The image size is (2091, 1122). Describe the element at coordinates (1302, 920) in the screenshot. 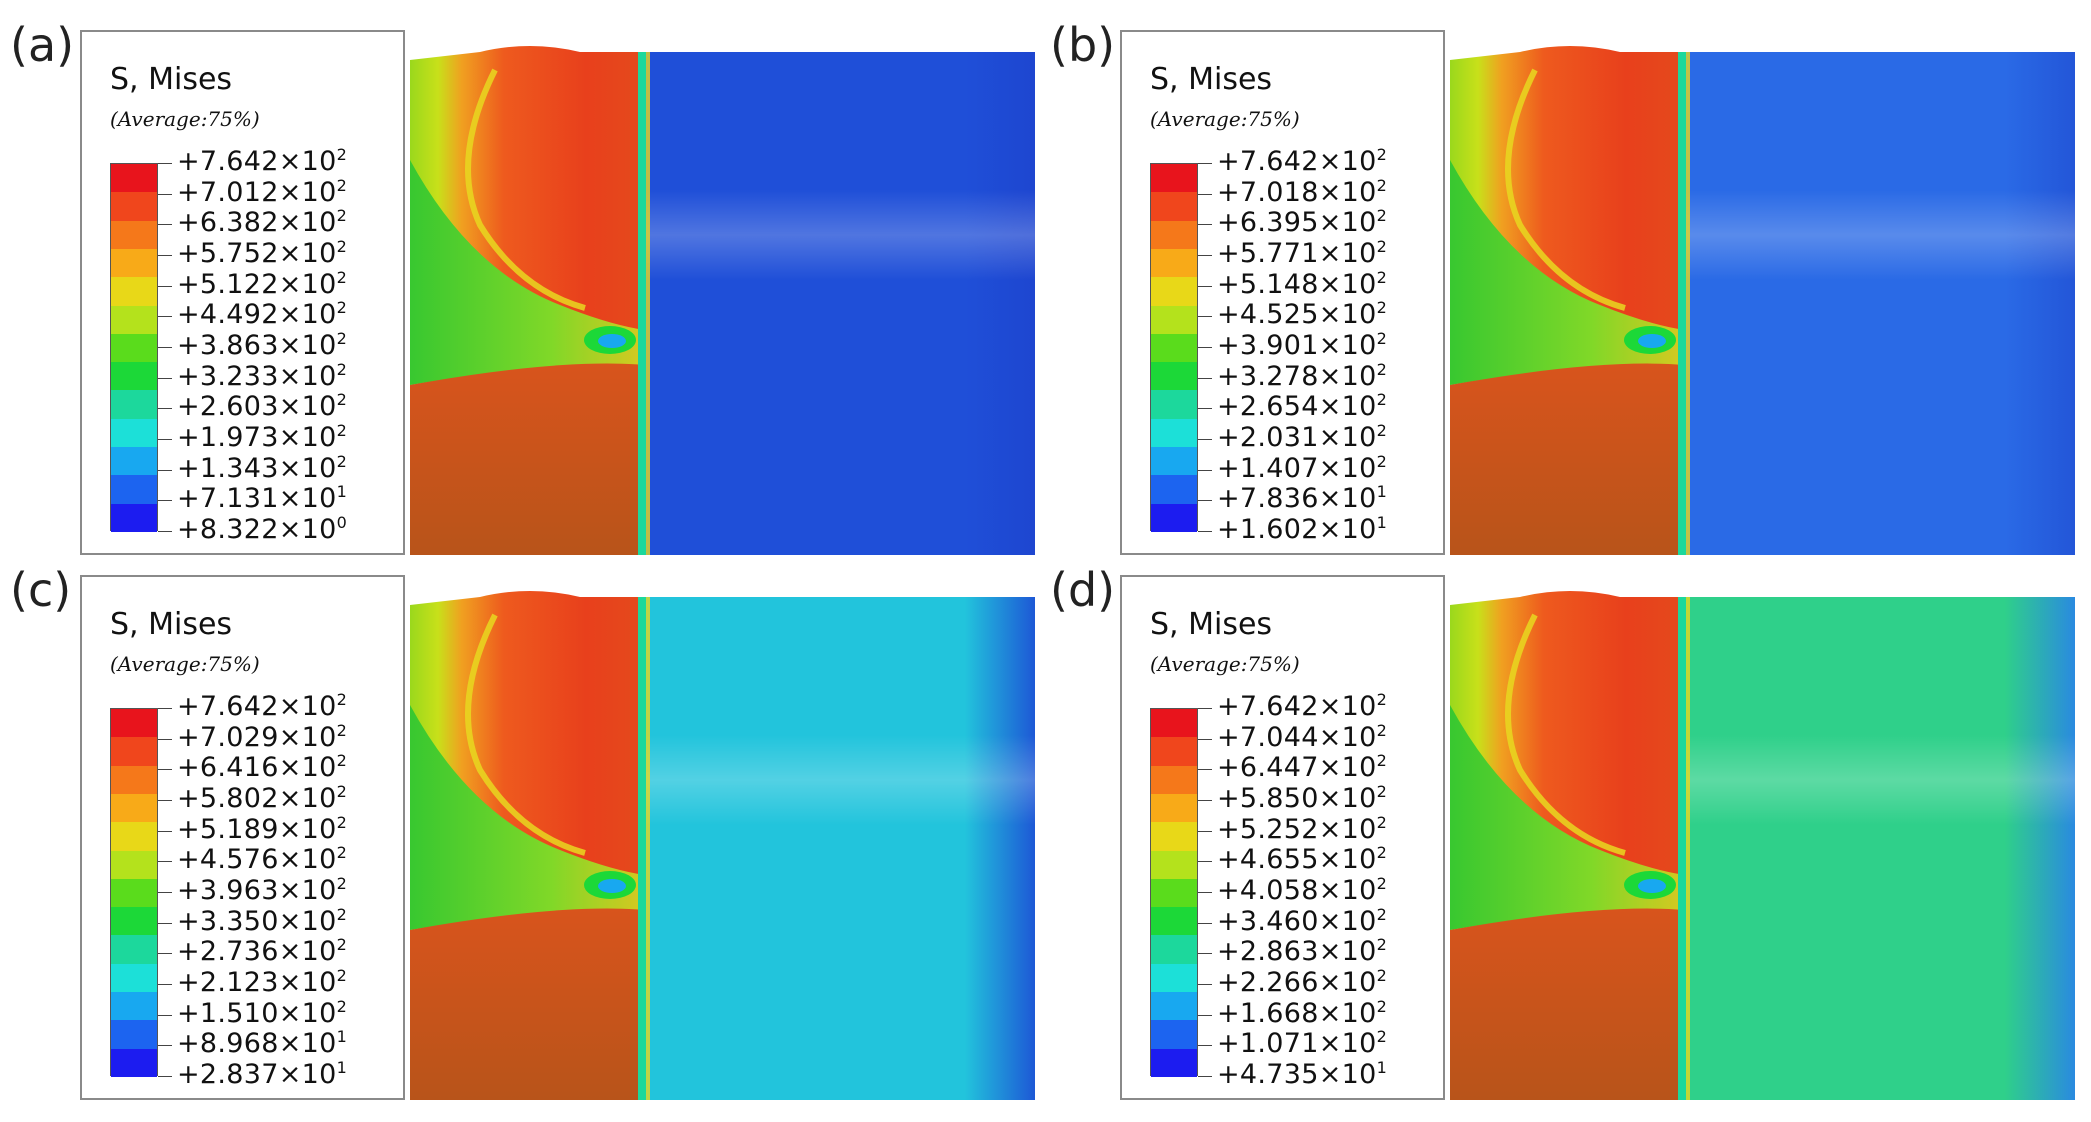

I see `legend-value: +3.460×102` at that location.